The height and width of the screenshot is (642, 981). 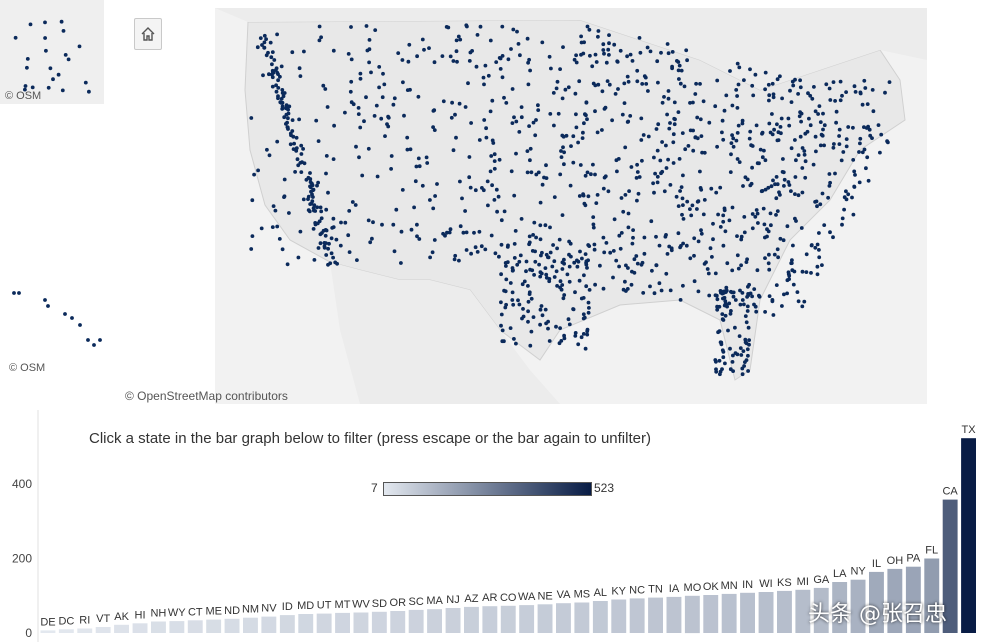 What do you see at coordinates (361, 623) in the screenshot?
I see `bar-wv` at bounding box center [361, 623].